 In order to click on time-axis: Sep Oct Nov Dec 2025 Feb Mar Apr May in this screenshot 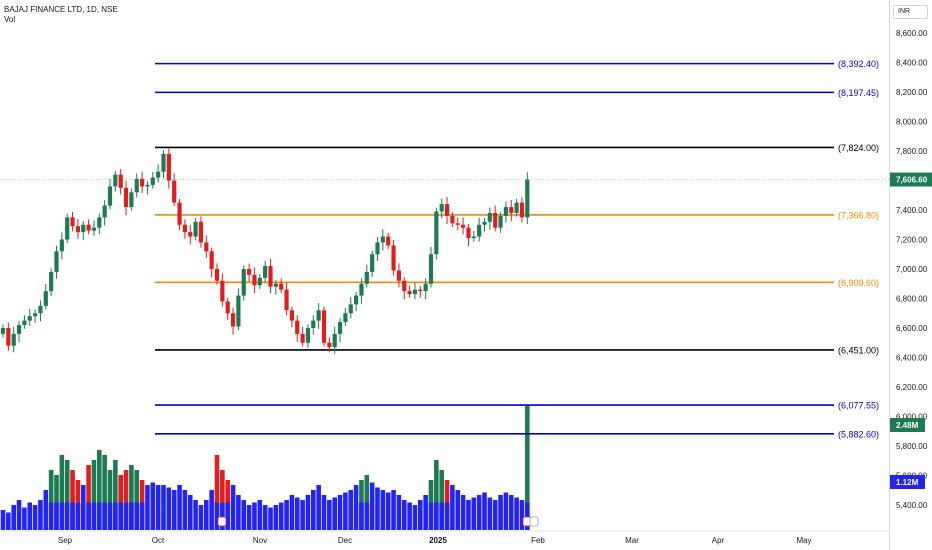, I will do `click(444, 530)`.